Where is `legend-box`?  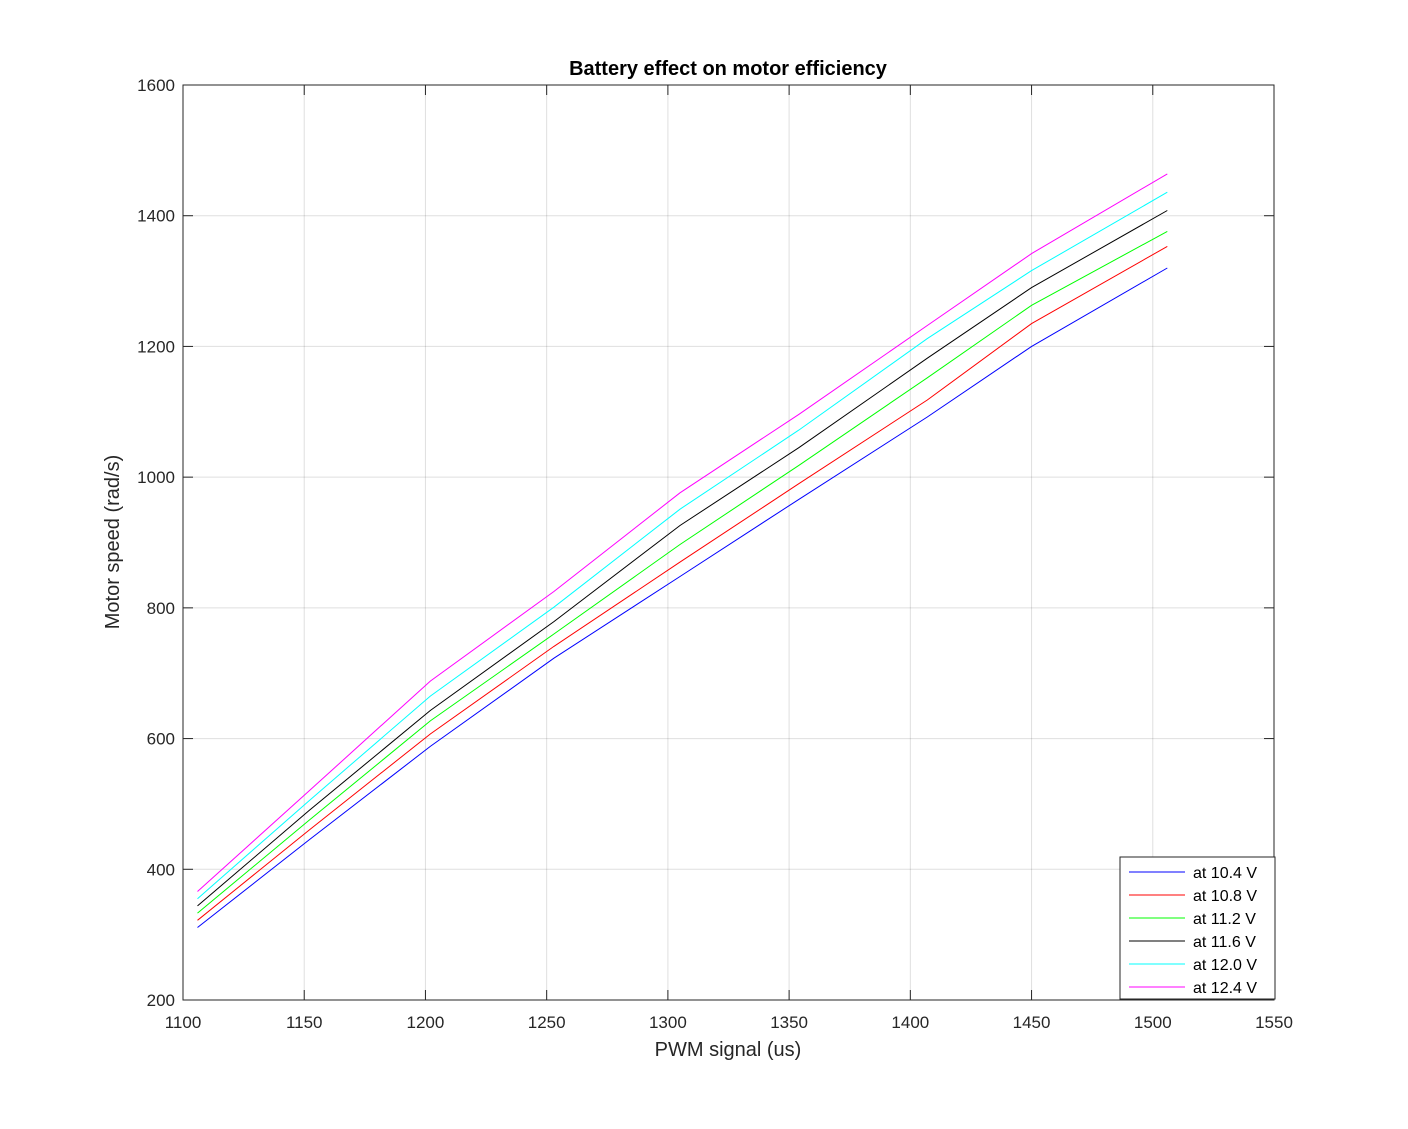 legend-box is located at coordinates (1197, 928).